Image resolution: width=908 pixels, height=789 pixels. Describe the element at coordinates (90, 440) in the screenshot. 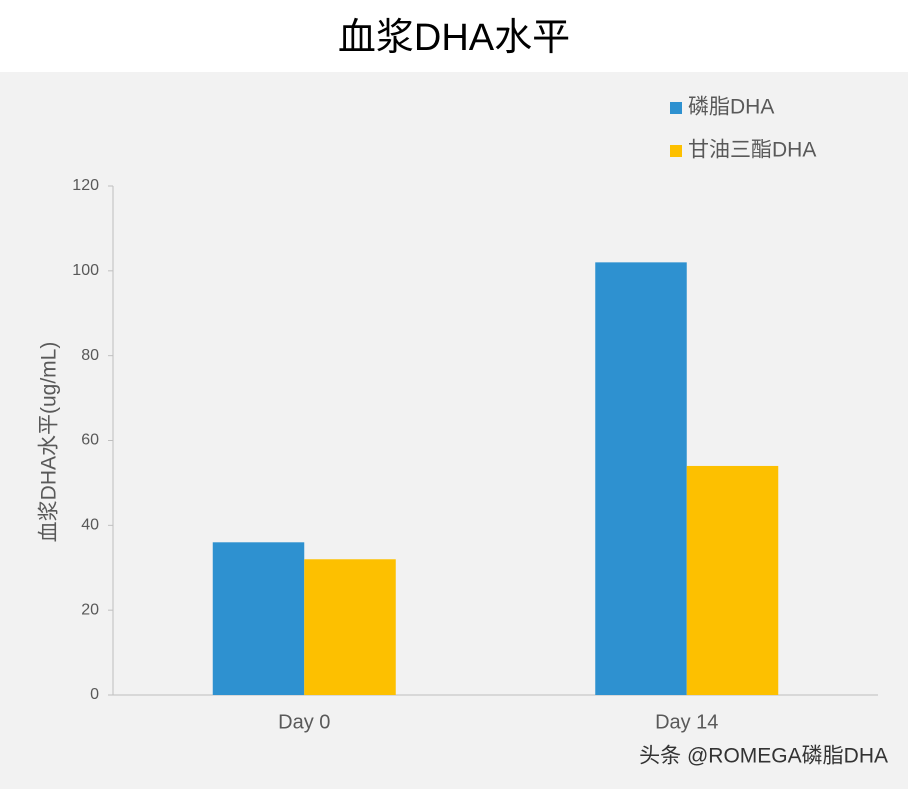

I see `y-tick-label: 60` at that location.